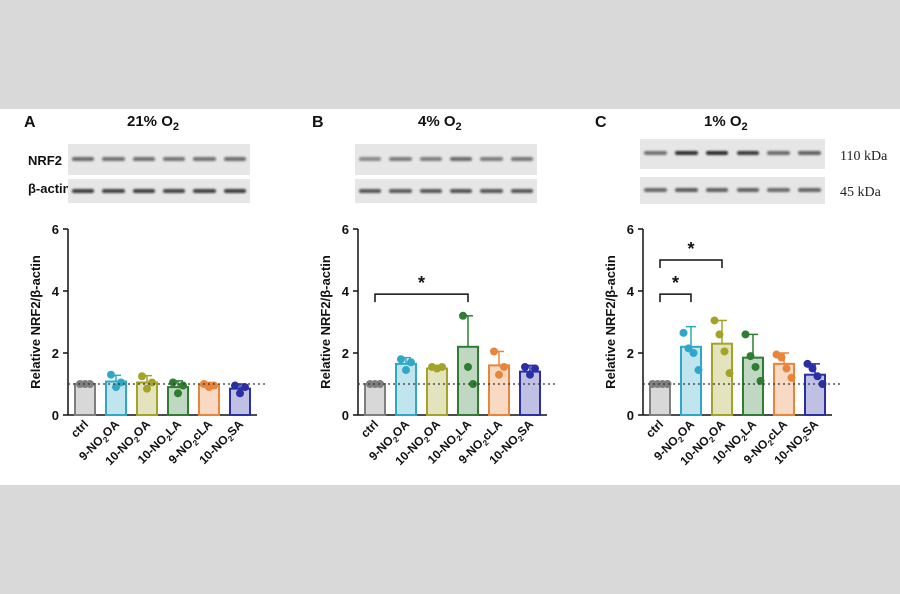  I want to click on blot-b-nrf2, so click(446, 159).